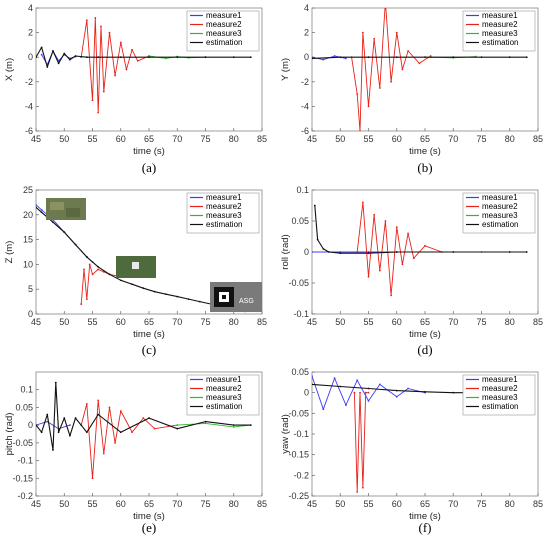  What do you see at coordinates (305, 82) in the screenshot?
I see `y-tick-label: -2` at bounding box center [305, 82].